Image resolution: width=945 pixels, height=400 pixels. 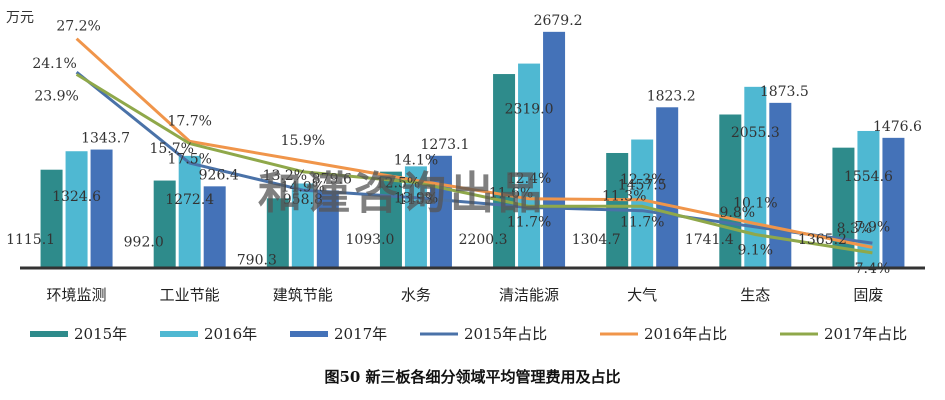 What do you see at coordinates (483, 240) in the screenshot?
I see `bar-label-1-5: 2200.3` at bounding box center [483, 240].